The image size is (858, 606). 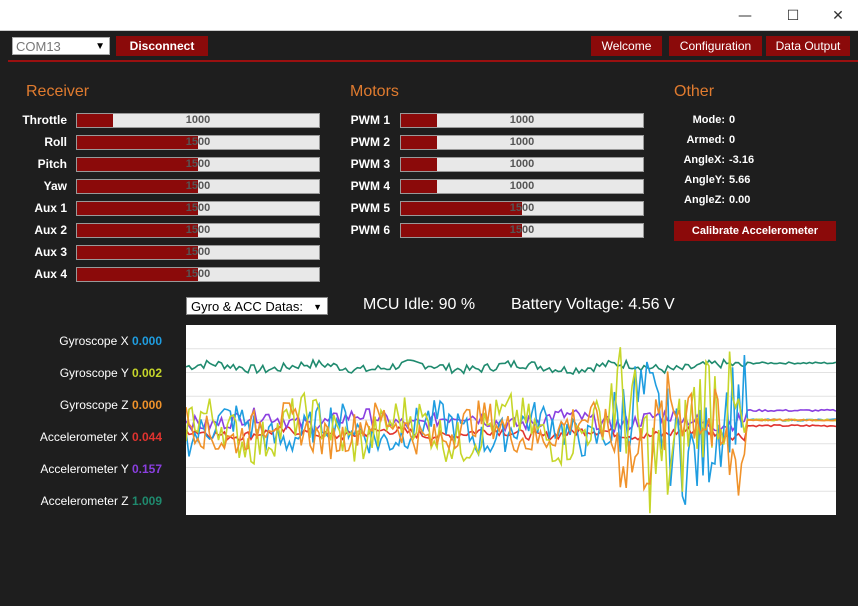 I want to click on sensor-label: Accelerometer X, so click(x=84, y=437).